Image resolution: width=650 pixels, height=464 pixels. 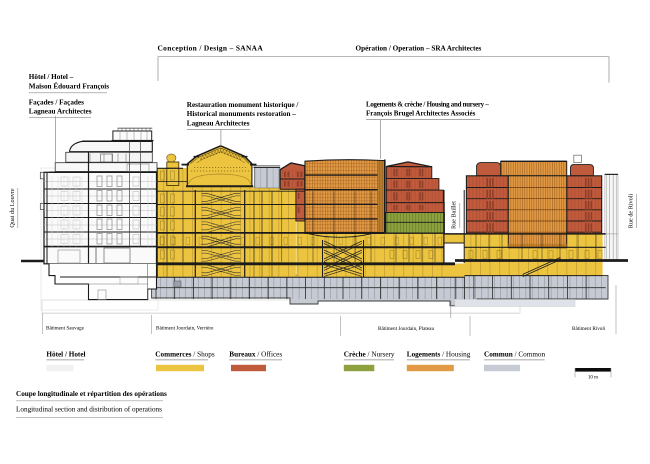 I want to click on svg-text: Bâtiment Jourdain, Plateau, so click(x=406, y=329).